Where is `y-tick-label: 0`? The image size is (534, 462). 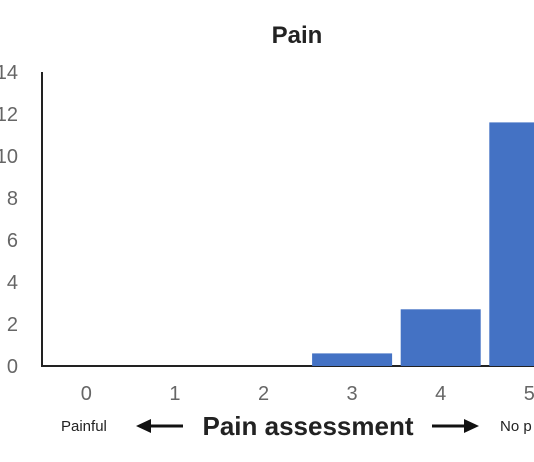 y-tick-label: 0 is located at coordinates (12, 367).